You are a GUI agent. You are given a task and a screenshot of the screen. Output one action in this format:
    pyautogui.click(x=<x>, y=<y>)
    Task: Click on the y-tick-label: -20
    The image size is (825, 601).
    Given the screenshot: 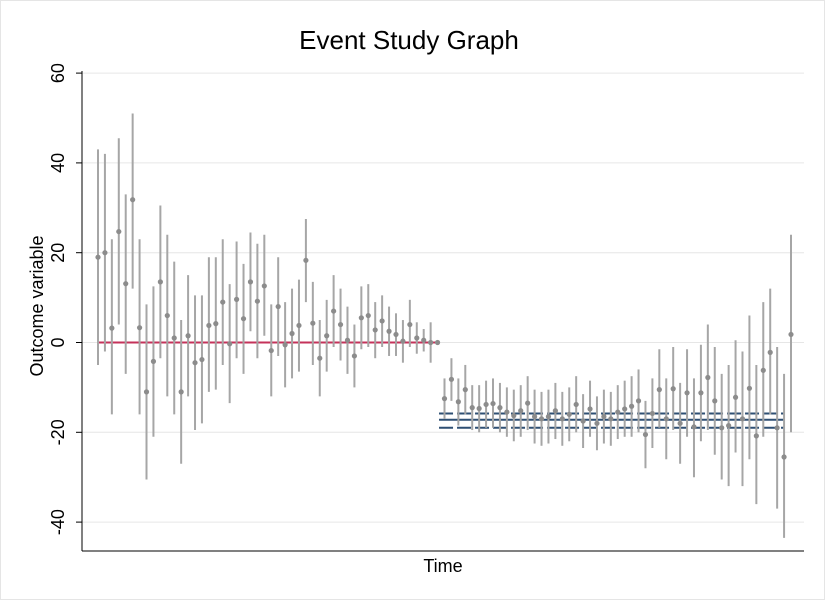 What is the action you would take?
    pyautogui.click(x=58, y=432)
    